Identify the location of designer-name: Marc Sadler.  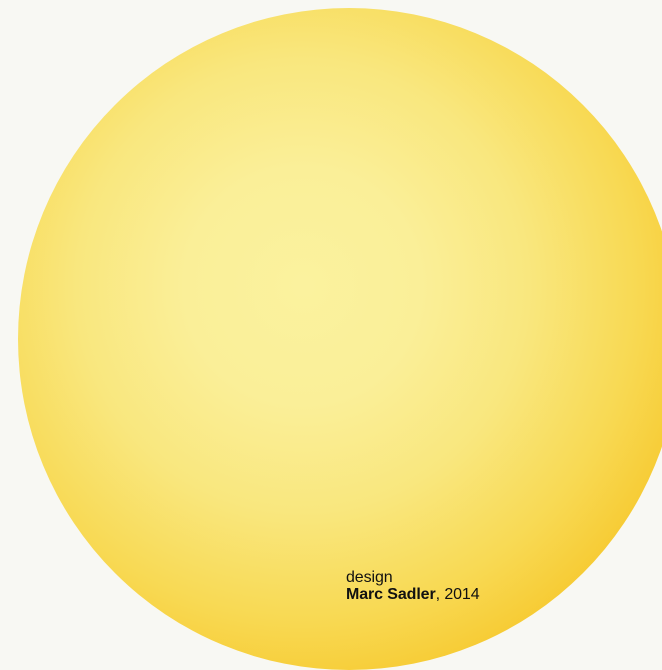
(391, 595).